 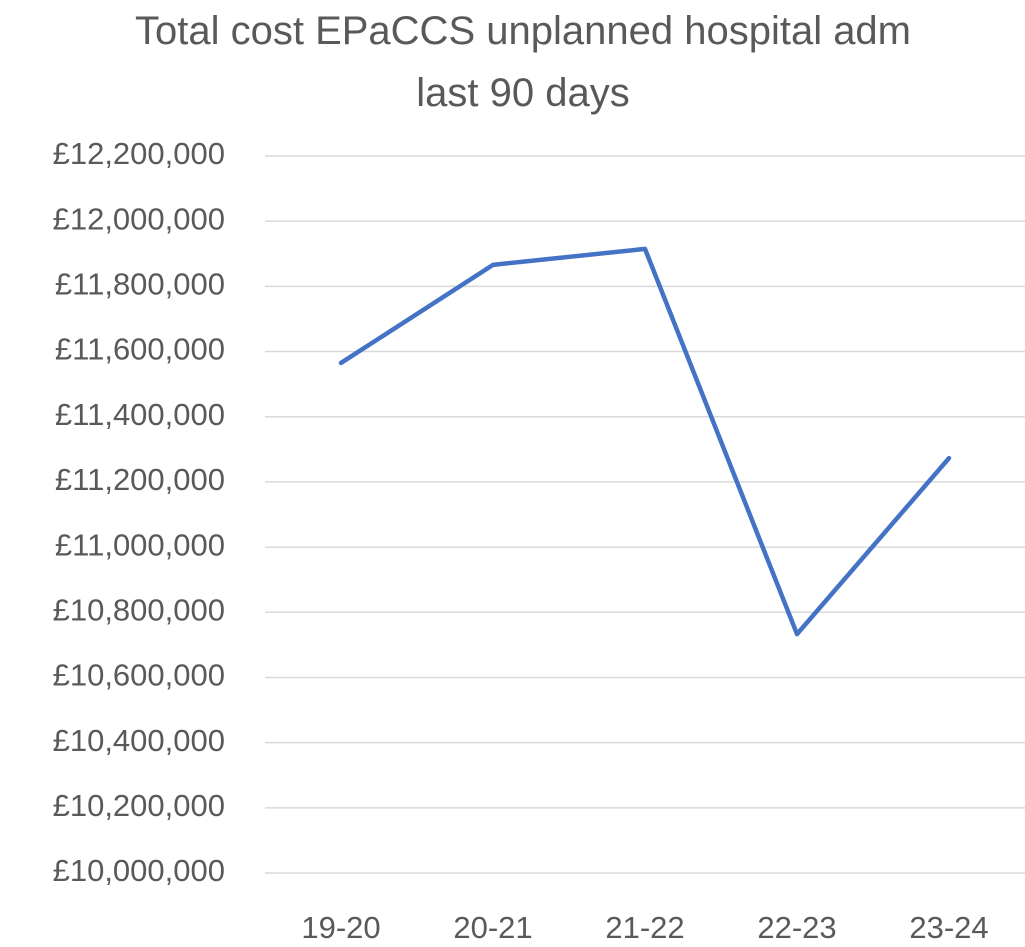 What do you see at coordinates (139, 870) in the screenshot?
I see `y-tick-label: £10,000,000` at bounding box center [139, 870].